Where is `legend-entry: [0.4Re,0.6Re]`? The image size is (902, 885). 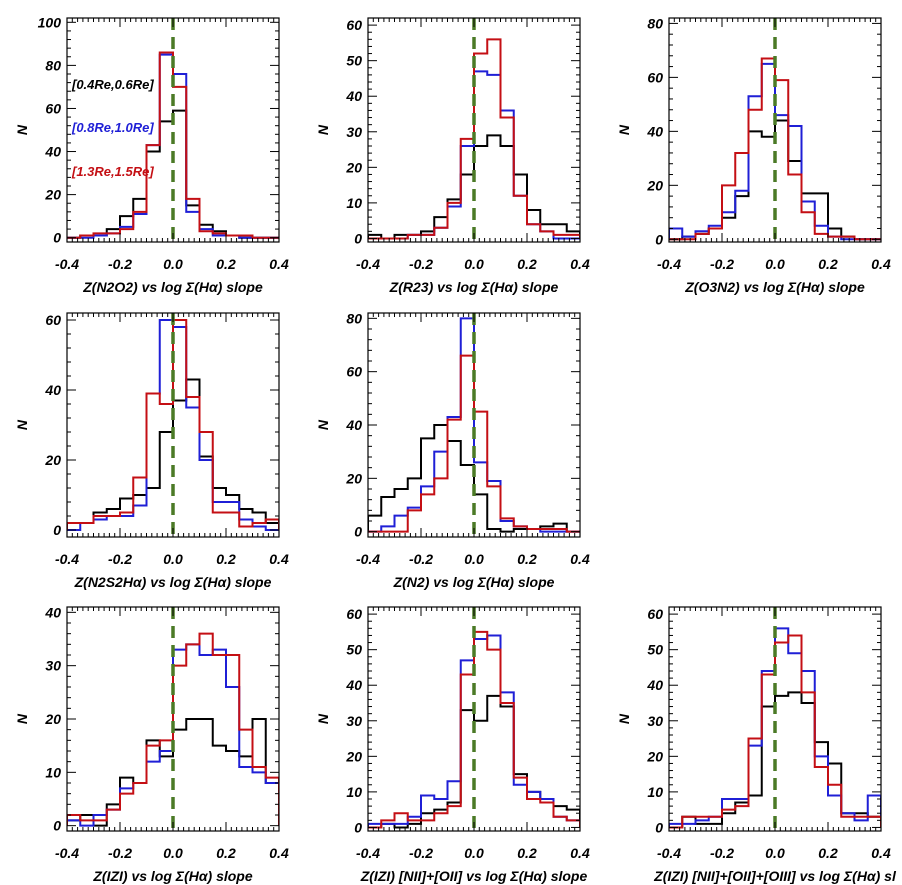 legend-entry: [0.4Re,0.6Re] is located at coordinates (112, 84).